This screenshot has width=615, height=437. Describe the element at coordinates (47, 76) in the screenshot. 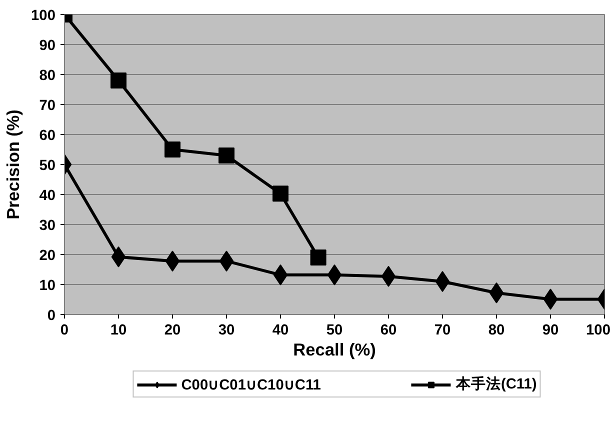

I see `y-tick-label: 80` at that location.